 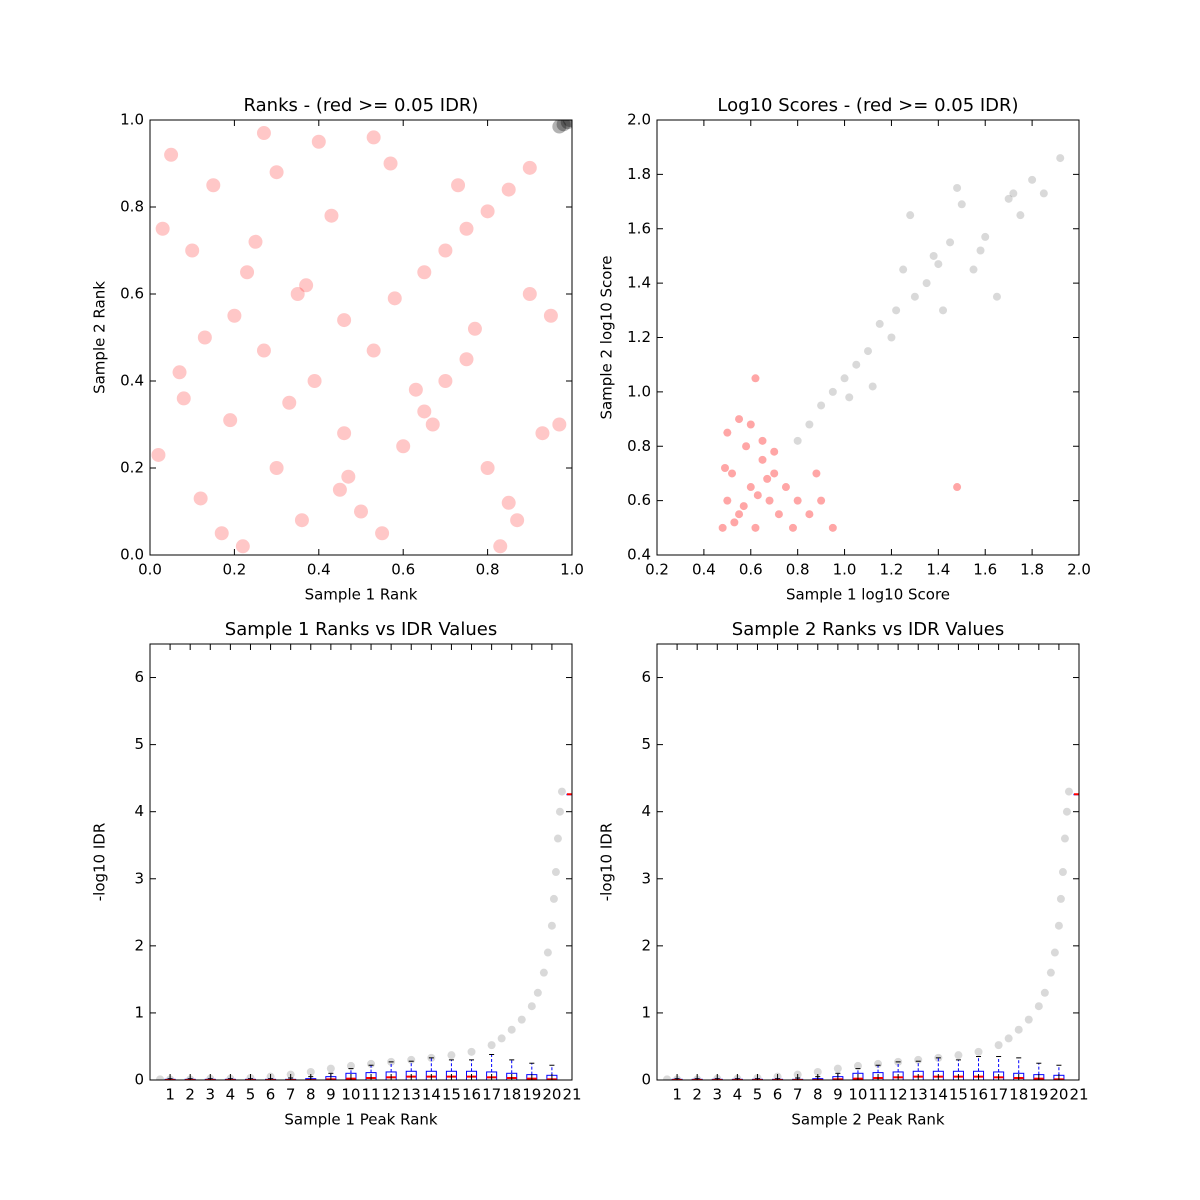 I want to click on x-tick-label: 0.4, so click(x=704, y=570).